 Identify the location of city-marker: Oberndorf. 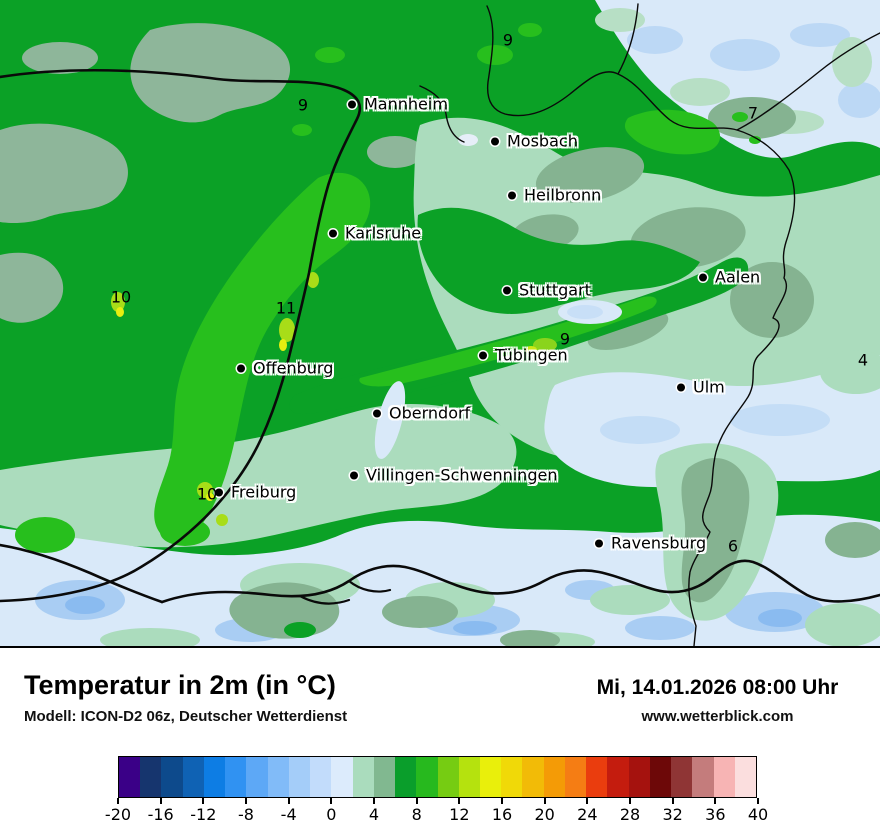
(421, 413).